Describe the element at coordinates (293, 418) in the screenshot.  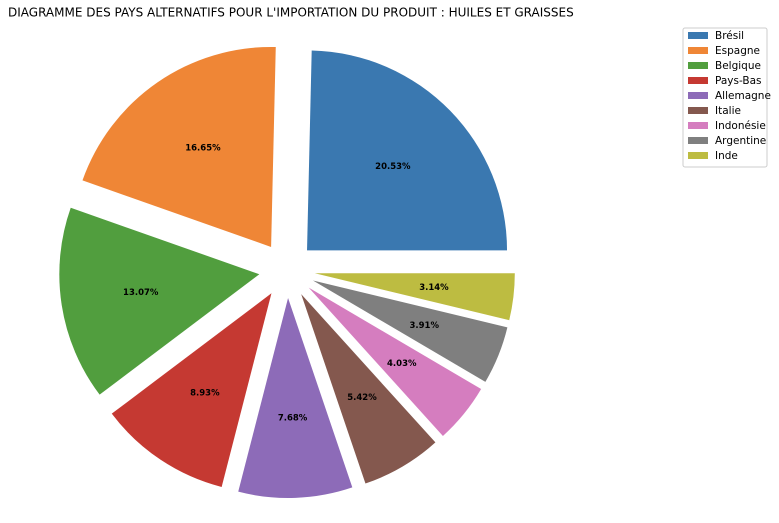
I see `slice-label: 7.68%` at that location.